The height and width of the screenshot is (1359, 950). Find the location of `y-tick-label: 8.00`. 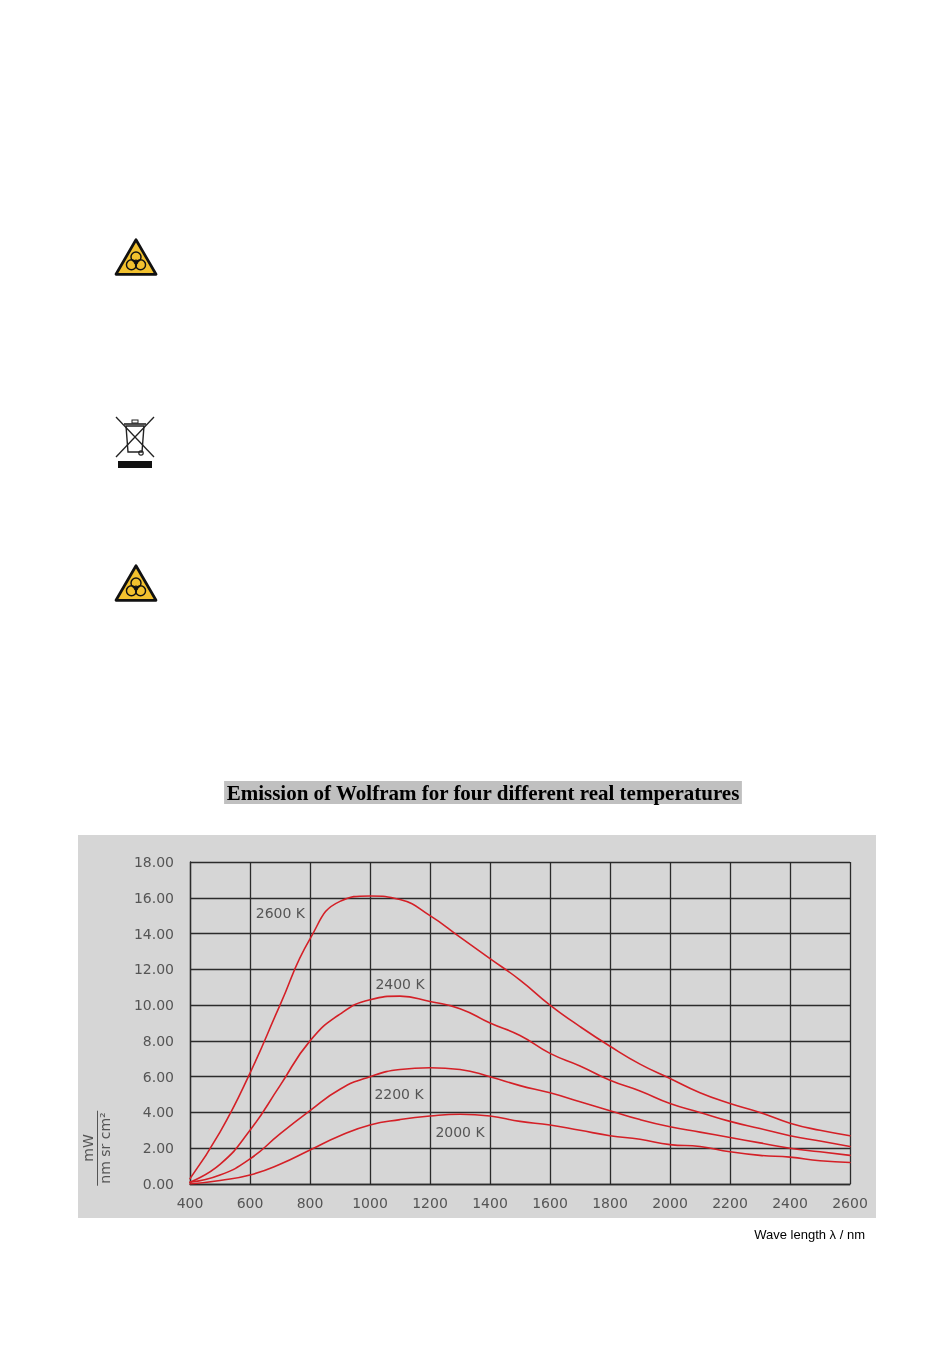

y-tick-label: 8.00 is located at coordinates (158, 1040).